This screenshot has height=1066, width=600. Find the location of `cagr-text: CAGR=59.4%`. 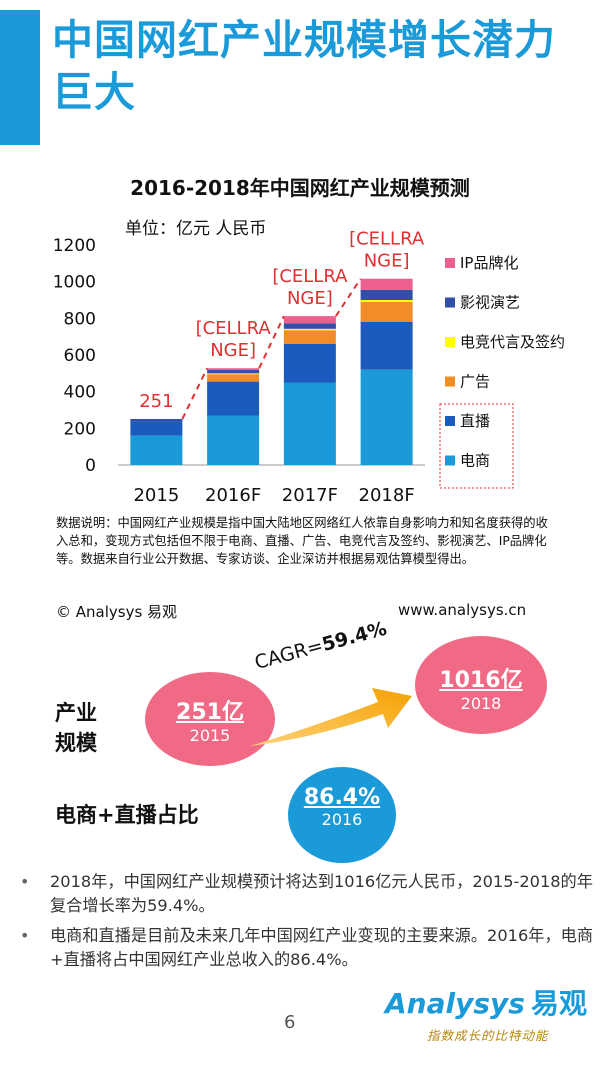

cagr-text: CAGR=59.4% is located at coordinates (320, 646).